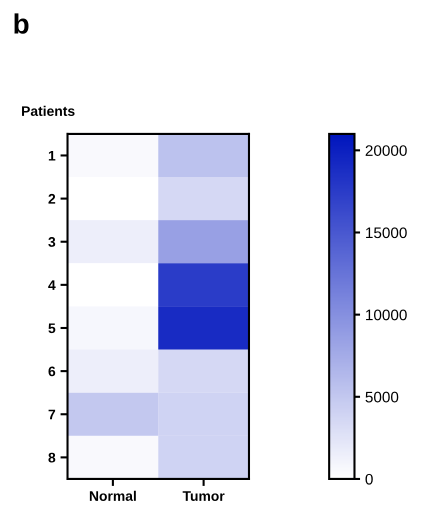 Image resolution: width=422 pixels, height=515 pixels. I want to click on color-bar-label: 20000, so click(386, 150).